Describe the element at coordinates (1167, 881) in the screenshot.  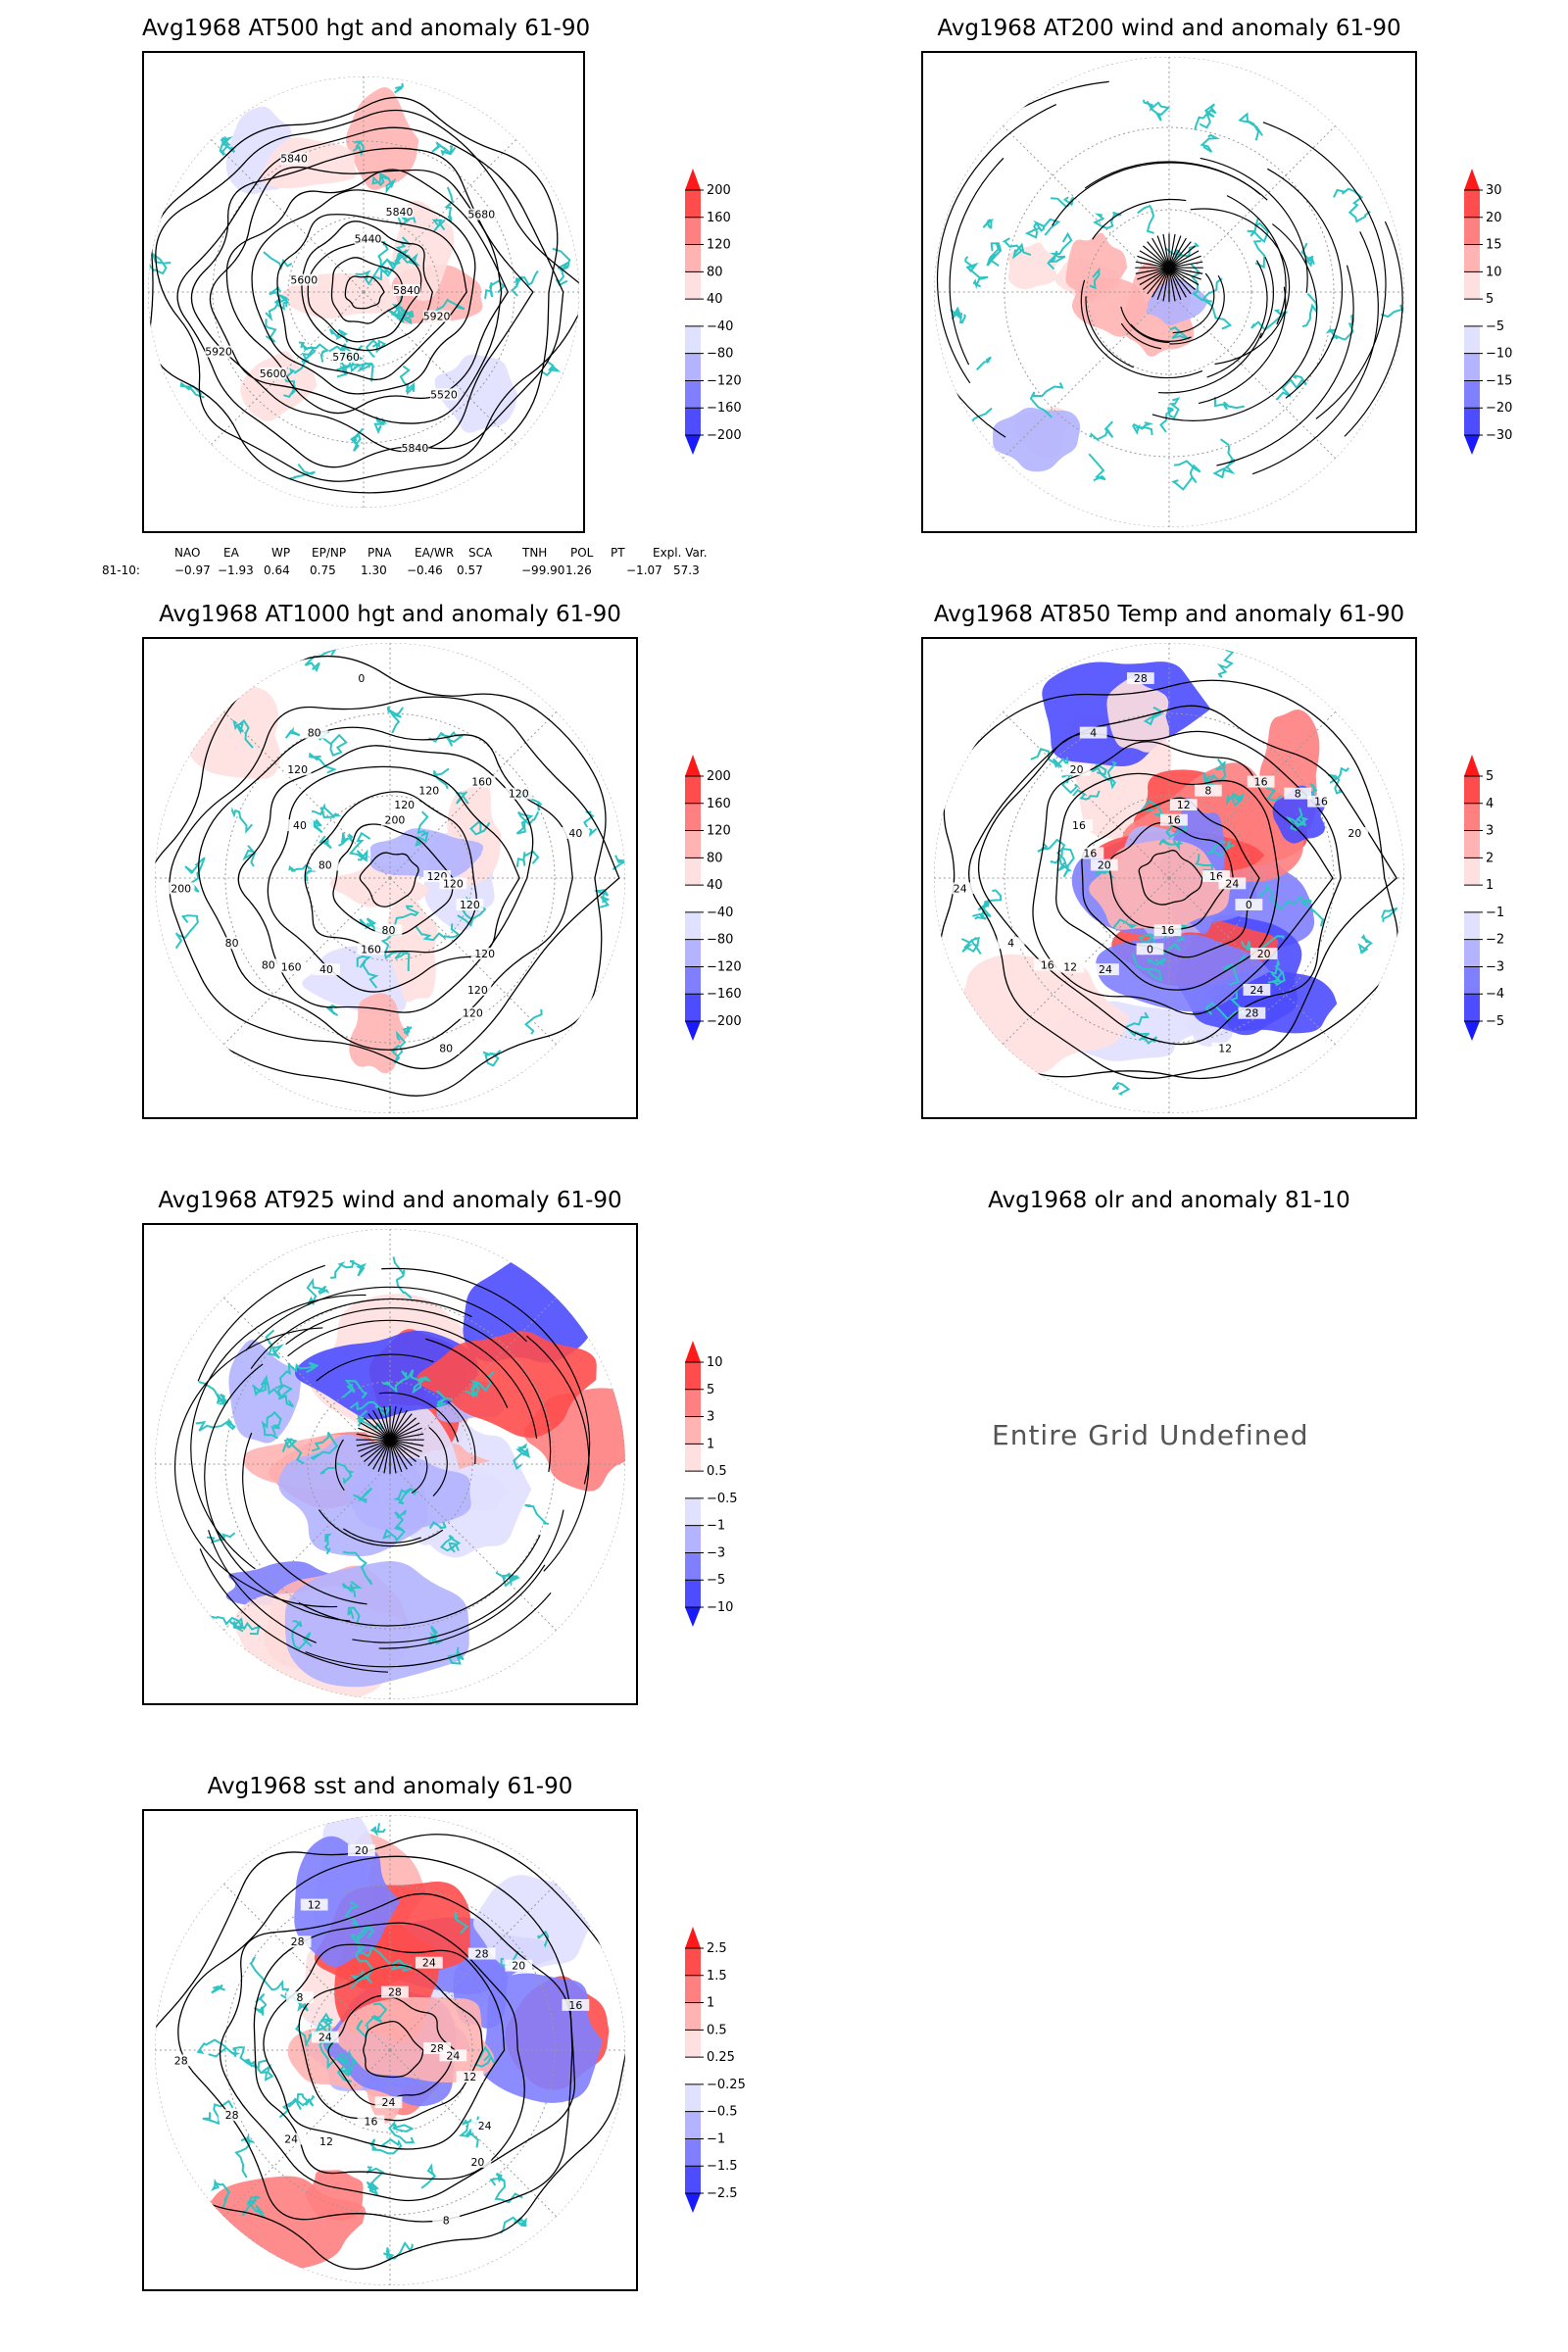
I see `contour-line` at that location.